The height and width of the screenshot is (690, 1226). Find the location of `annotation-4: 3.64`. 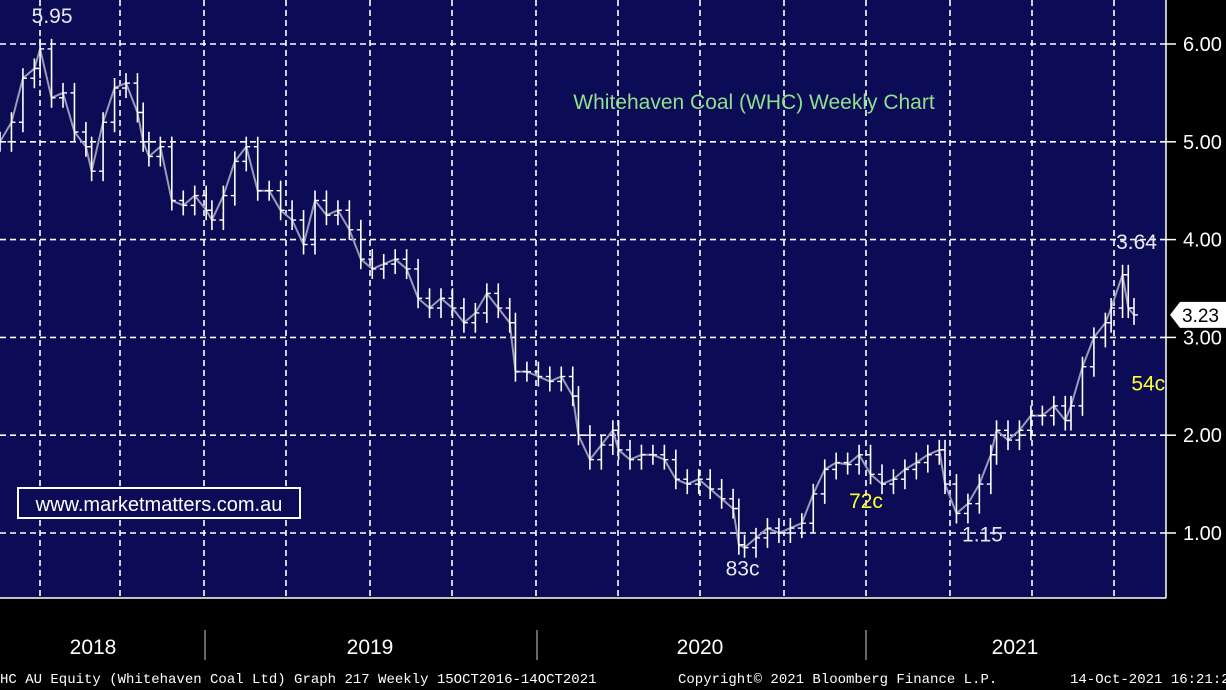

annotation-4: 3.64 is located at coordinates (1136, 242).